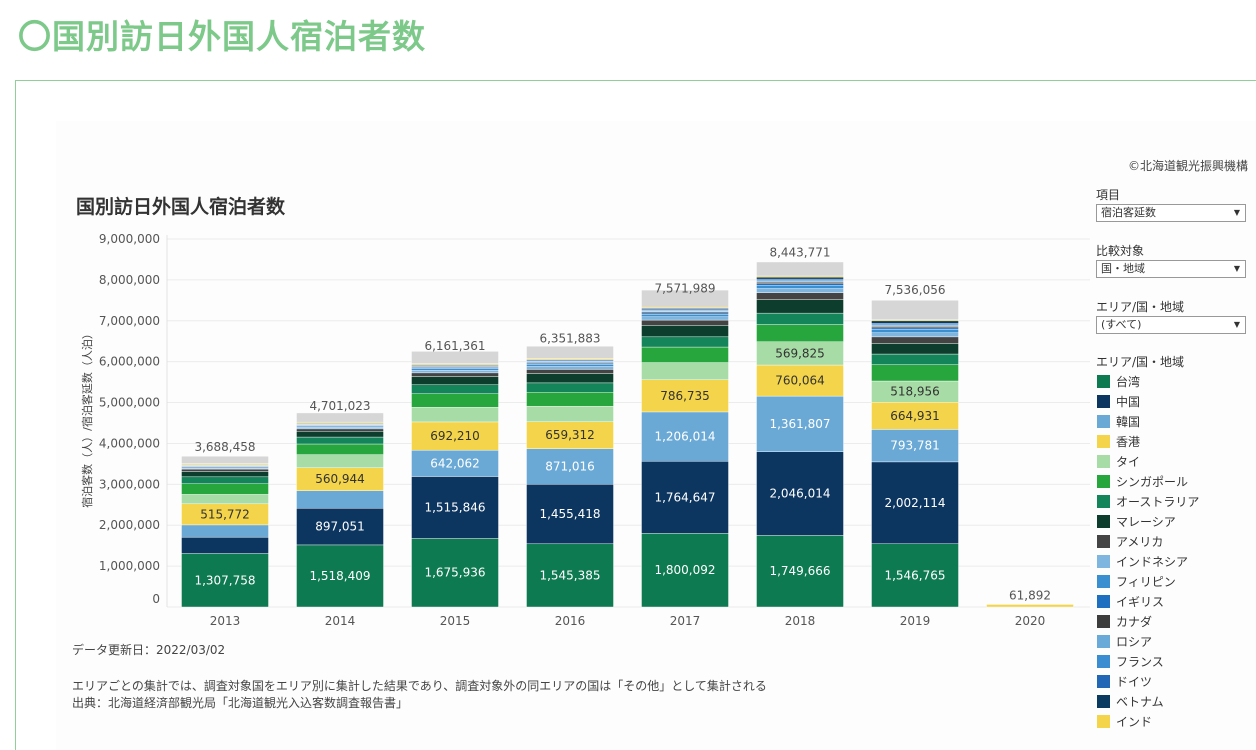  What do you see at coordinates (1136, 521) in the screenshot?
I see `legend-item: マレーシア` at bounding box center [1136, 521].